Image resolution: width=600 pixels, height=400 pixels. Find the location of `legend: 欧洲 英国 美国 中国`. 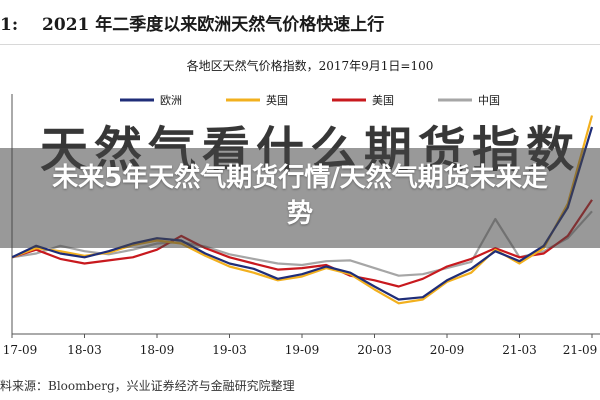

legend: 欧洲 英国 美国 中国 is located at coordinates (310, 100).